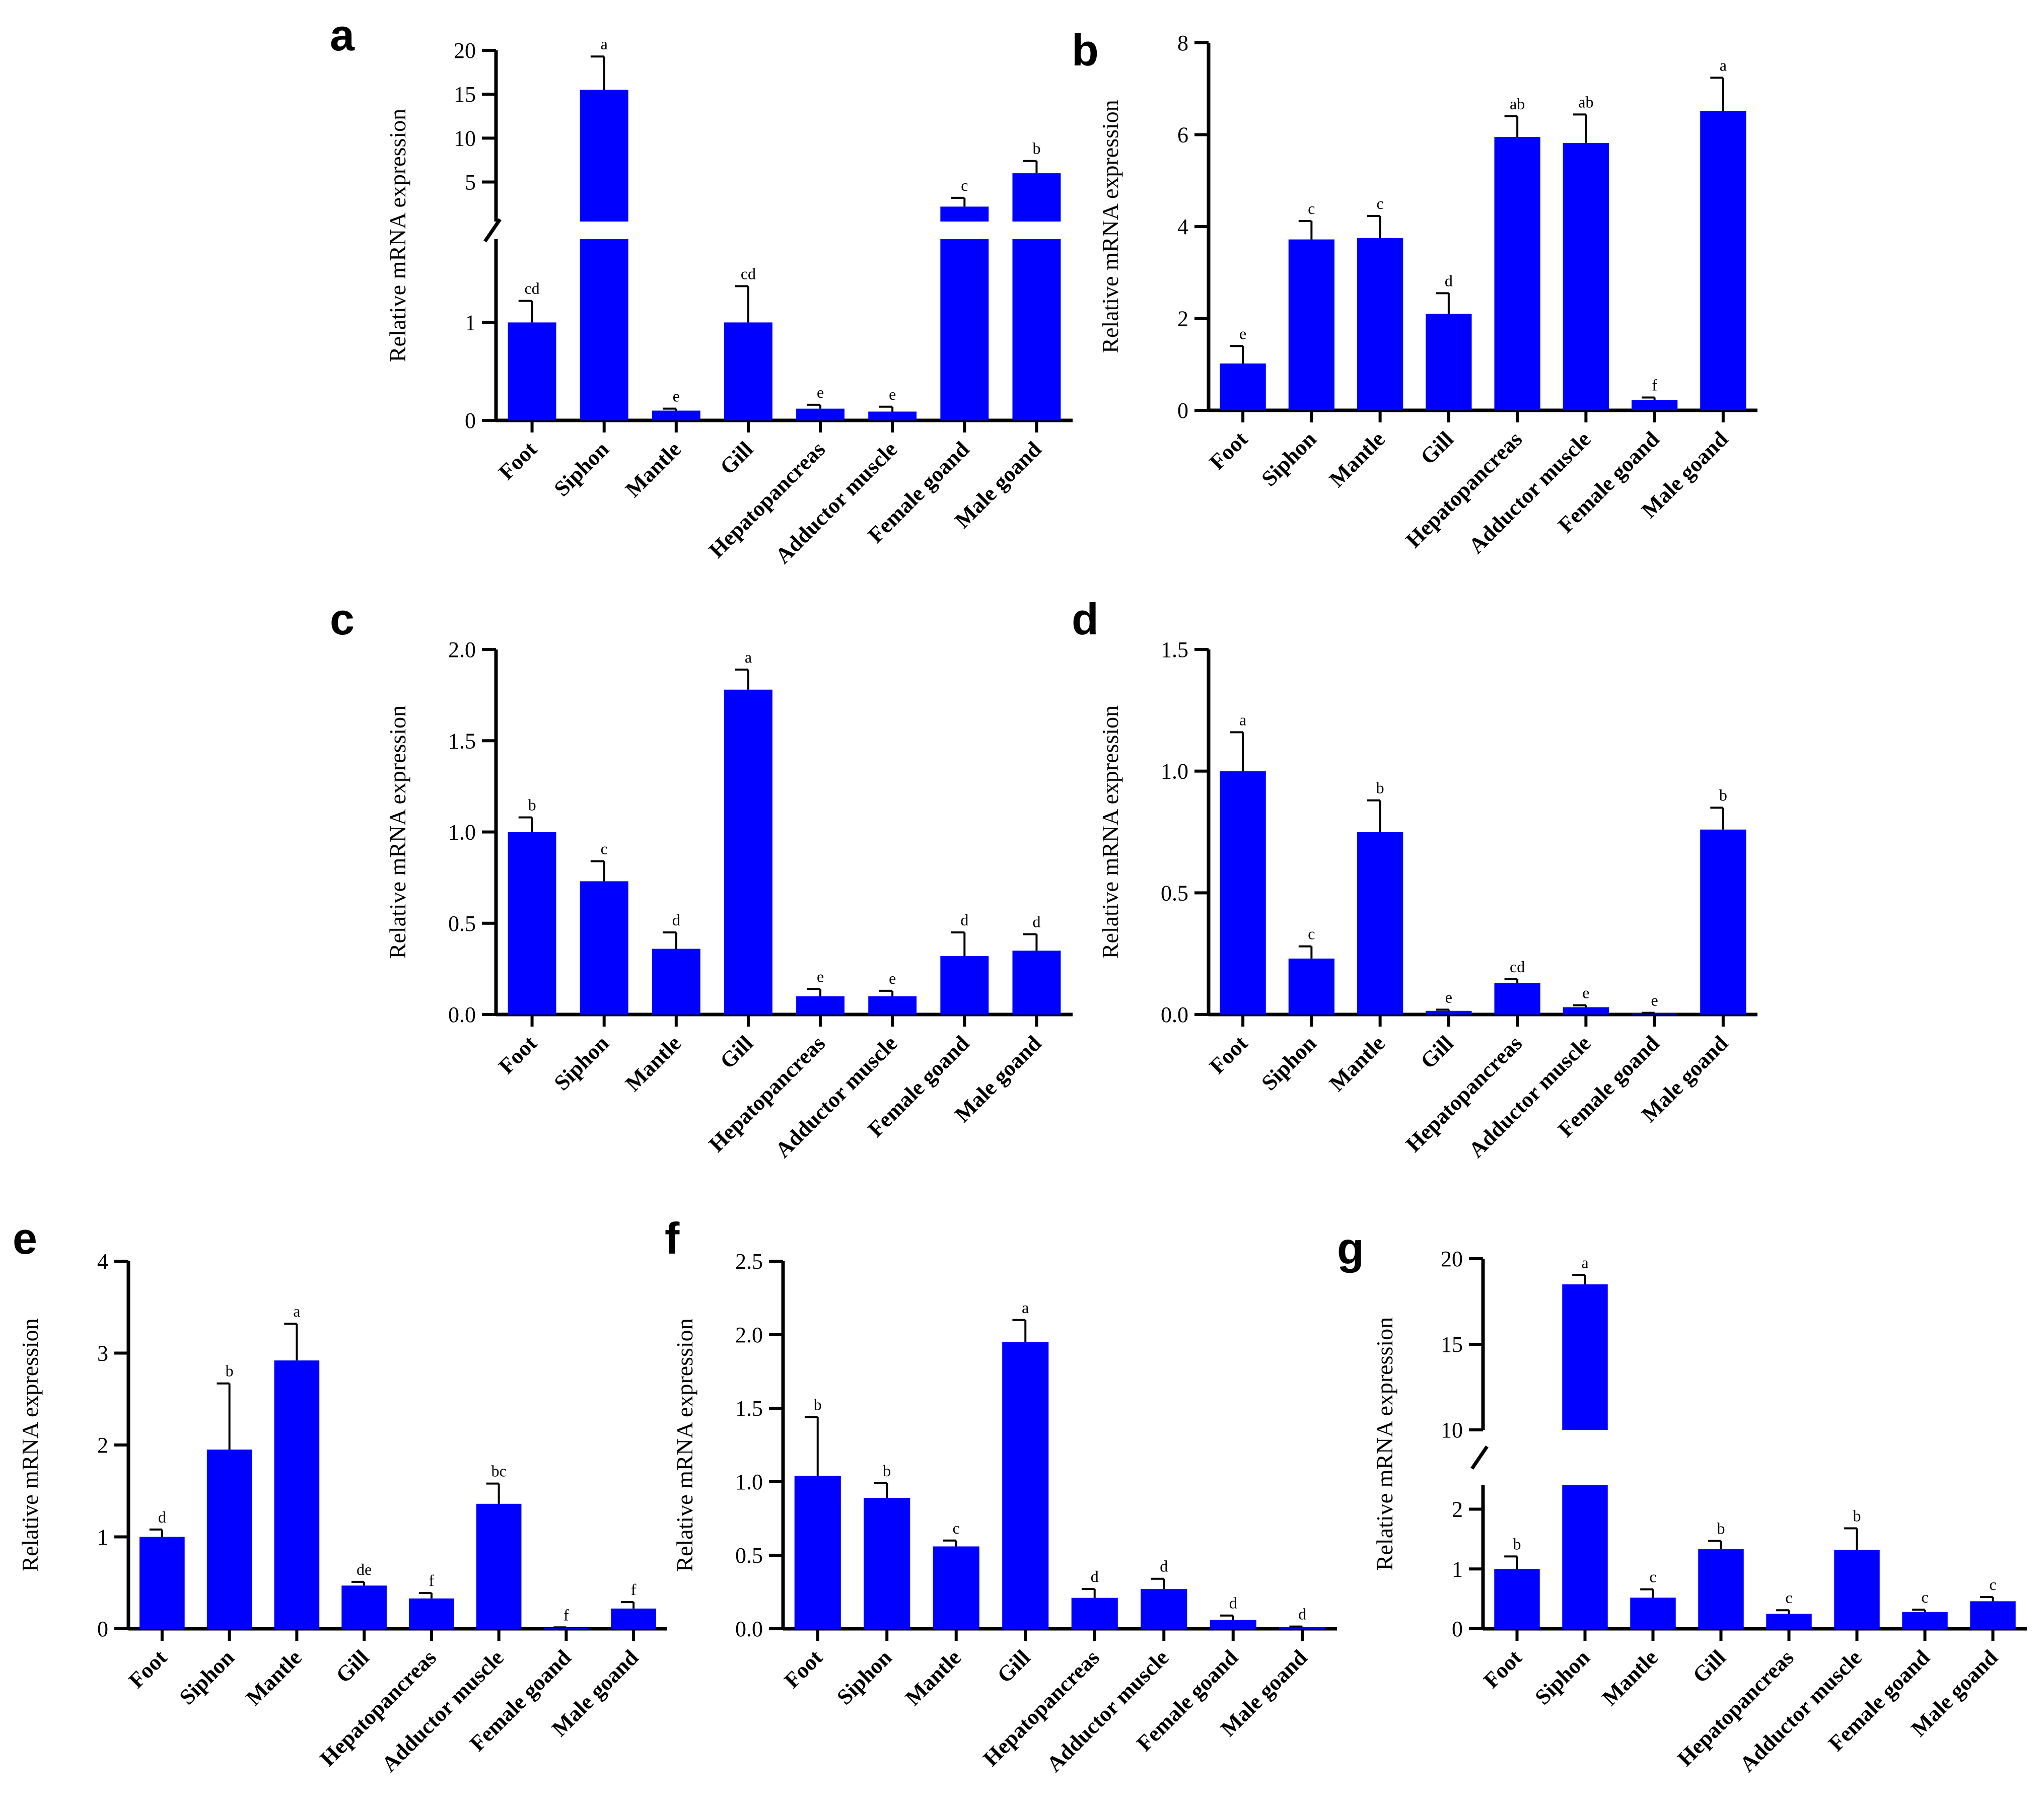 The width and height of the screenshot is (2044, 1809). I want to click on y-tick-label: 2.0, so click(749, 1335).